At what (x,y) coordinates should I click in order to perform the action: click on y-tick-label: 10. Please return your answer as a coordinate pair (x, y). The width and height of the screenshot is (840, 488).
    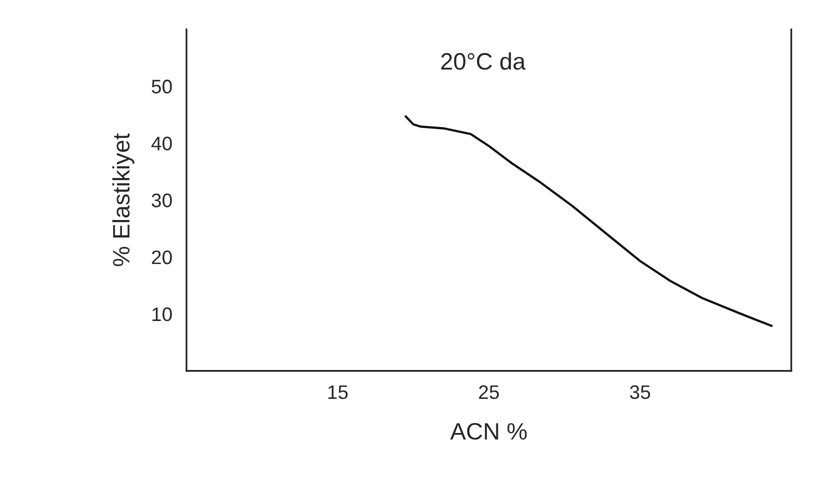
    Looking at the image, I should click on (162, 314).